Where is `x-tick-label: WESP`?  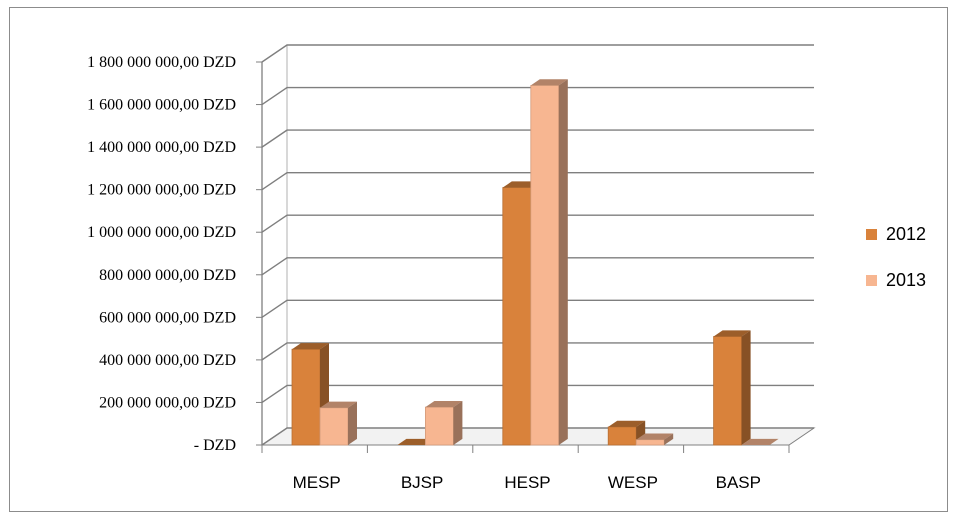 x-tick-label: WESP is located at coordinates (633, 482).